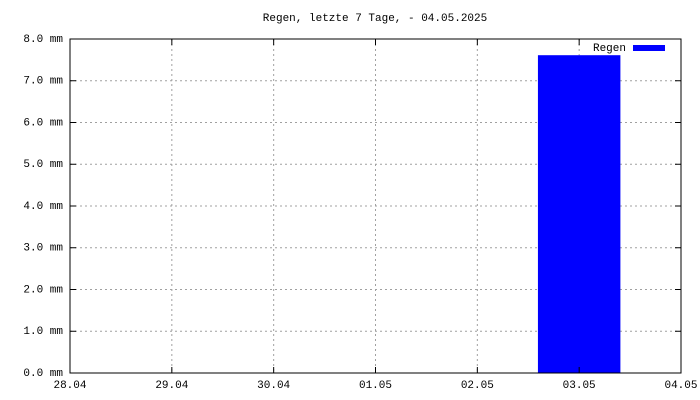  What do you see at coordinates (477, 386) in the screenshot?
I see `x-tick-label: 02.05` at bounding box center [477, 386].